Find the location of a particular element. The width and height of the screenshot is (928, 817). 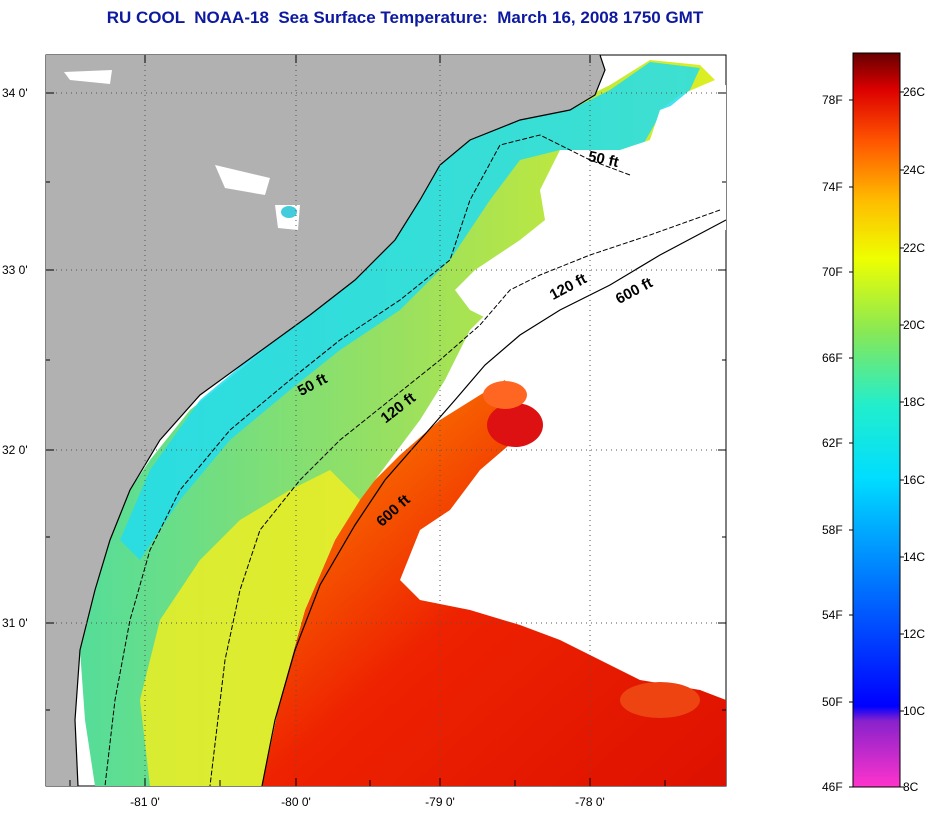

lon-label-79: -79 0' is located at coordinates (440, 802).